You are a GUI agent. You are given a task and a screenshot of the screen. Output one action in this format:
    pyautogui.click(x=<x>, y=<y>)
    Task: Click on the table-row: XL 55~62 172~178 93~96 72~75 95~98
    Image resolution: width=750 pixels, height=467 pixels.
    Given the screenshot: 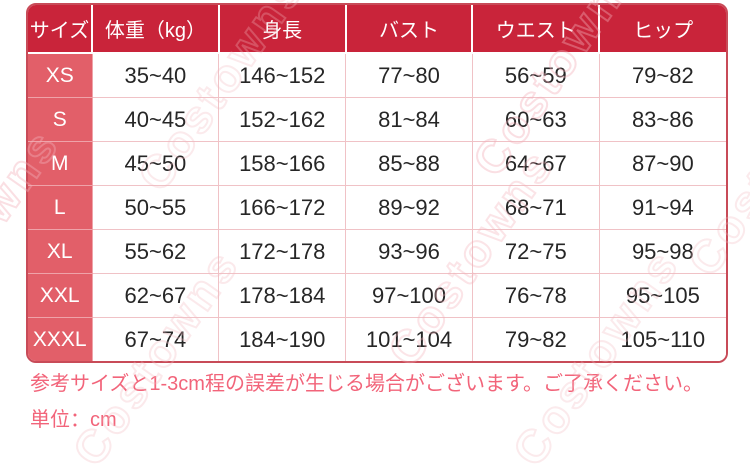 What is the action you would take?
    pyautogui.click(x=377, y=251)
    